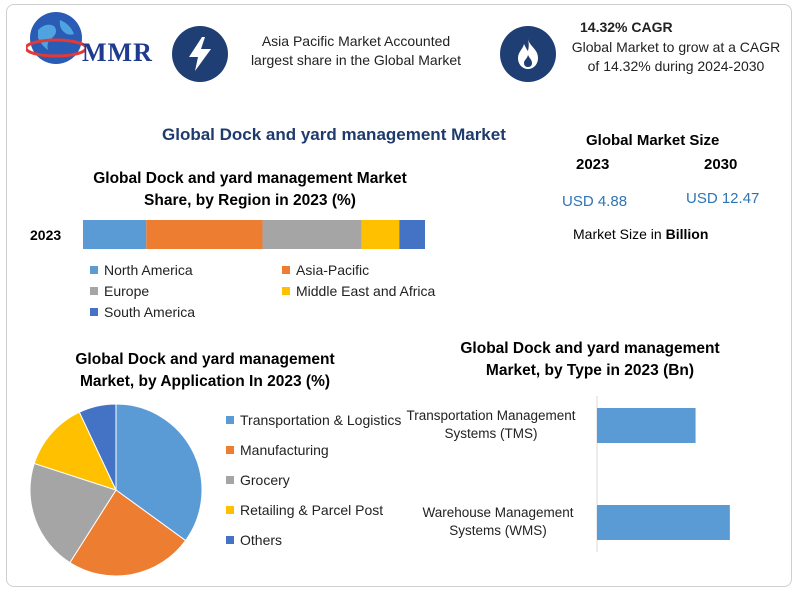 This screenshot has width=800, height=593. I want to click on legend-others: Others, so click(254, 540).